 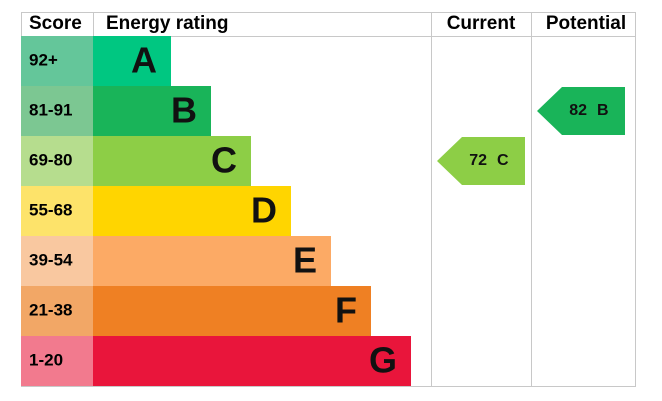 I want to click on potential-value: 82, so click(x=578, y=110).